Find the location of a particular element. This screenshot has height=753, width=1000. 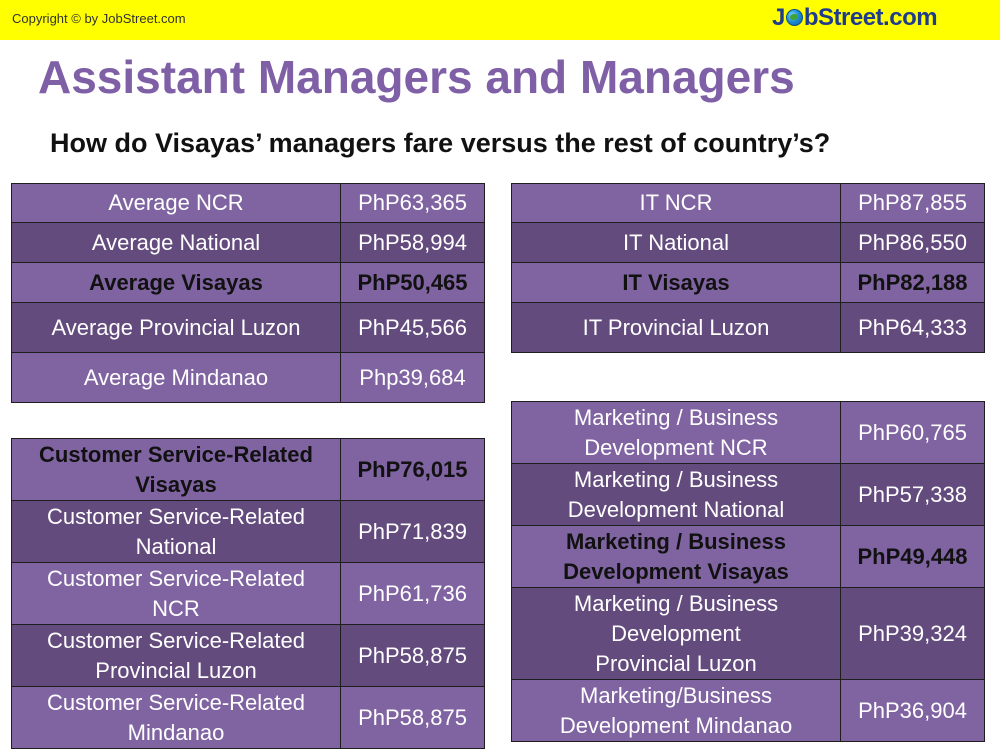

row-label: IT Visayas is located at coordinates (676, 282).